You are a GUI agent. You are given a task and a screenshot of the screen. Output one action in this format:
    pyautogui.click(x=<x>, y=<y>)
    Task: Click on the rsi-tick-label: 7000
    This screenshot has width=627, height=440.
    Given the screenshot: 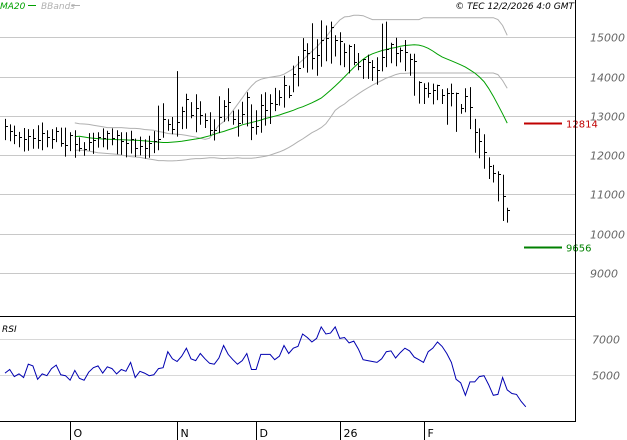 What is the action you would take?
    pyautogui.click(x=606, y=340)
    